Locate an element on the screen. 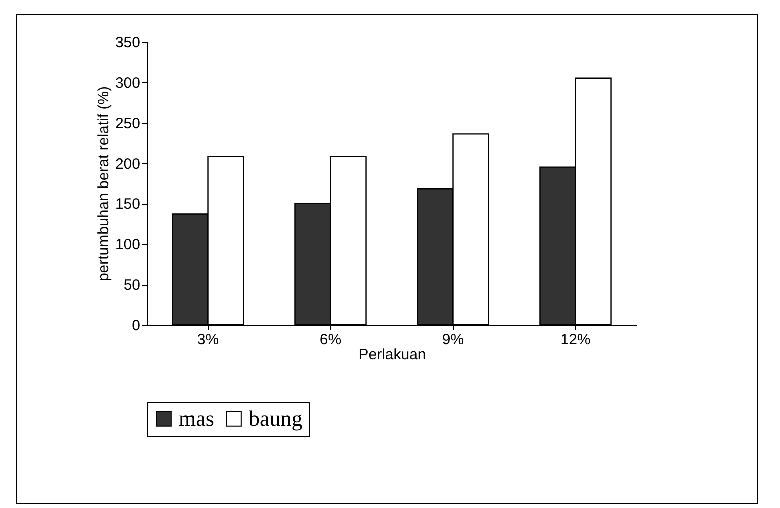 This screenshot has width=780, height=508. y-tick-label: 50 is located at coordinates (132, 285).